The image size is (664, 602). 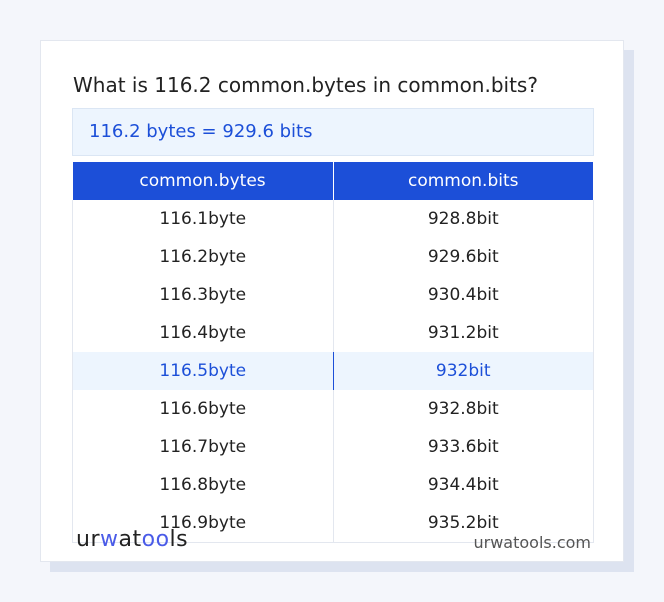 What do you see at coordinates (333, 132) in the screenshot?
I see `result-box: 116.2 bytes = 929.6 bits` at bounding box center [333, 132].